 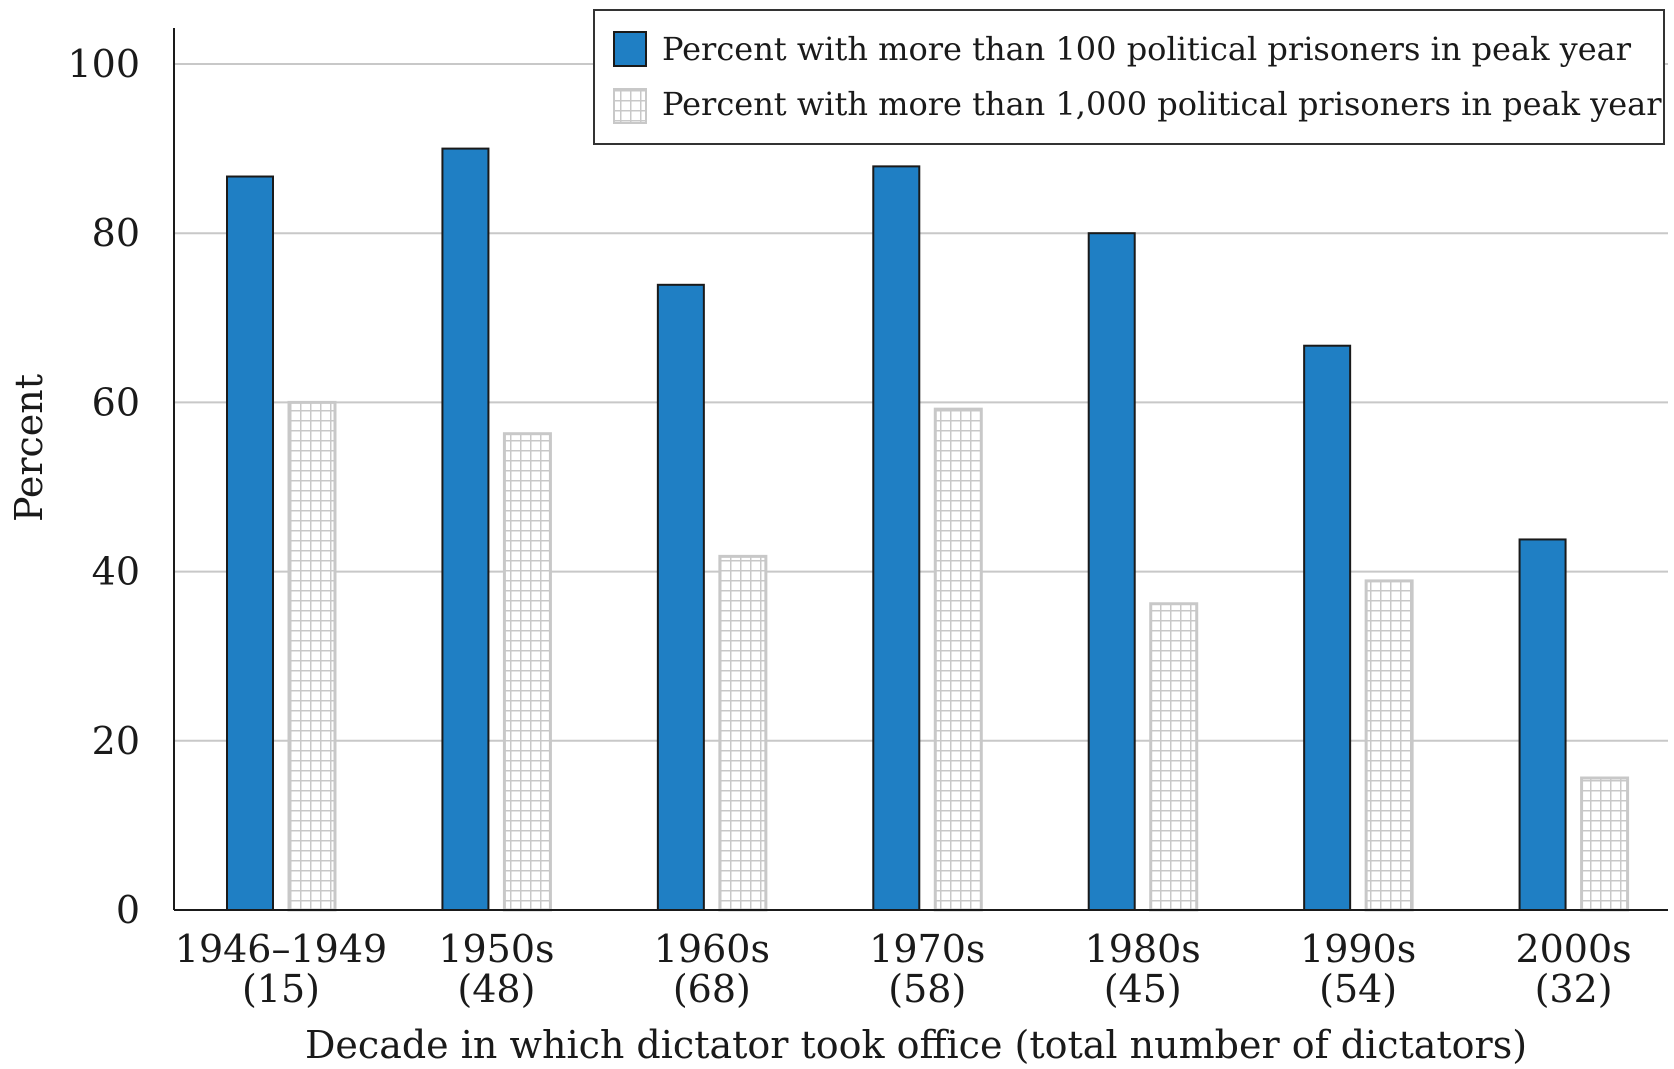 I want to click on legend-box, so click(x=1129, y=77).